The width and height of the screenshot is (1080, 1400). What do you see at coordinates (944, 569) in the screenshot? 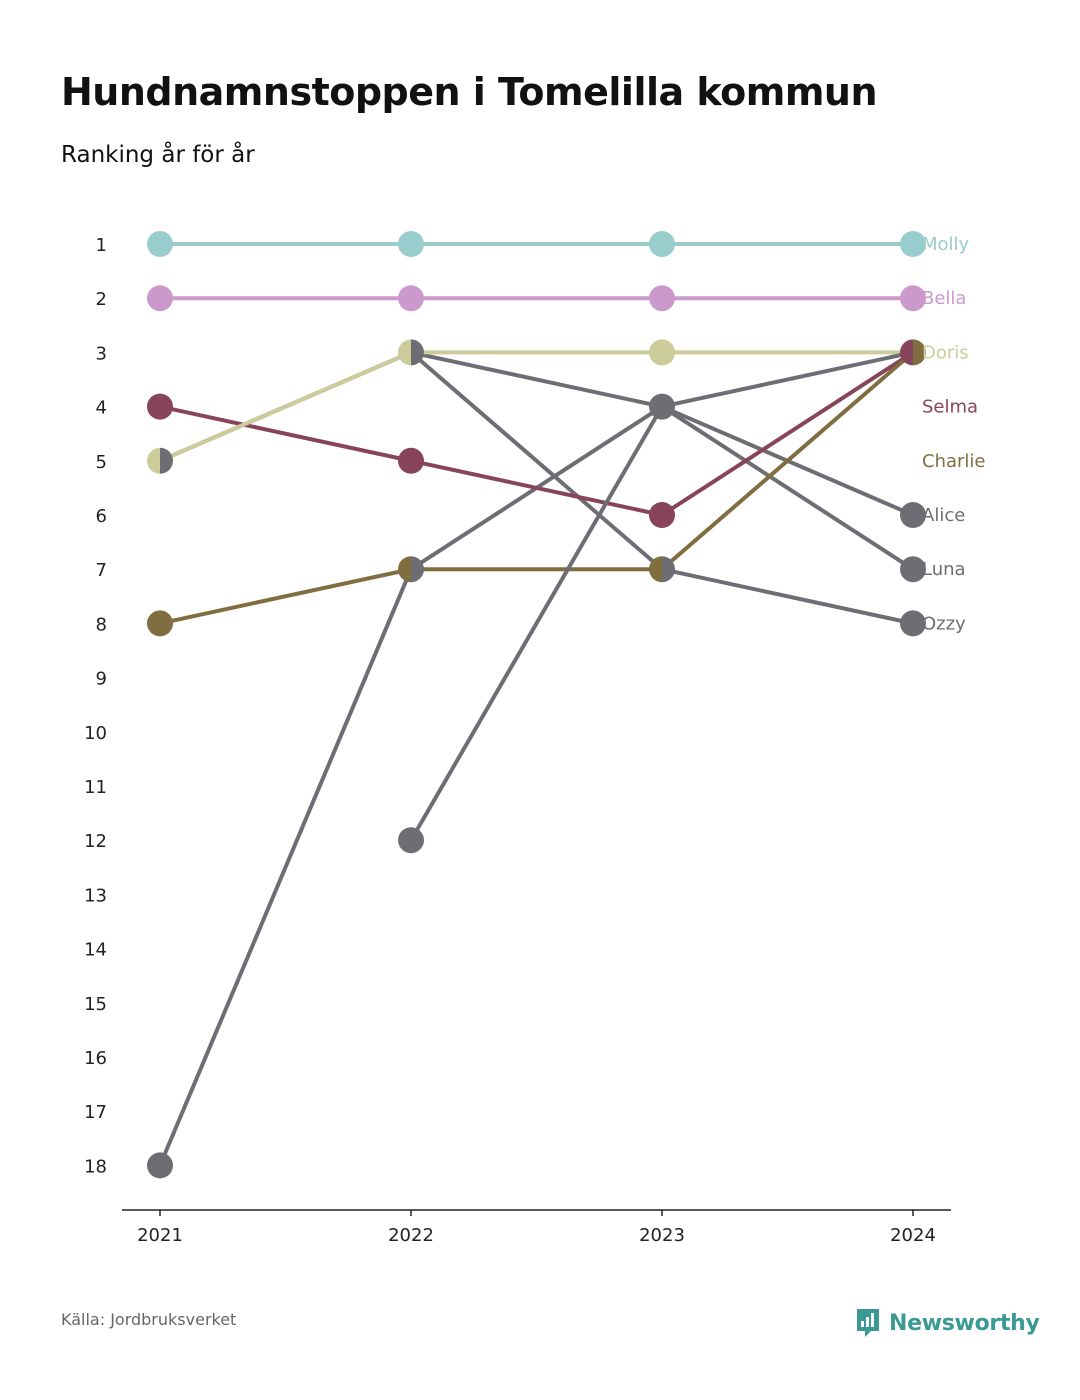
I see `series-label: Luna` at bounding box center [944, 569].